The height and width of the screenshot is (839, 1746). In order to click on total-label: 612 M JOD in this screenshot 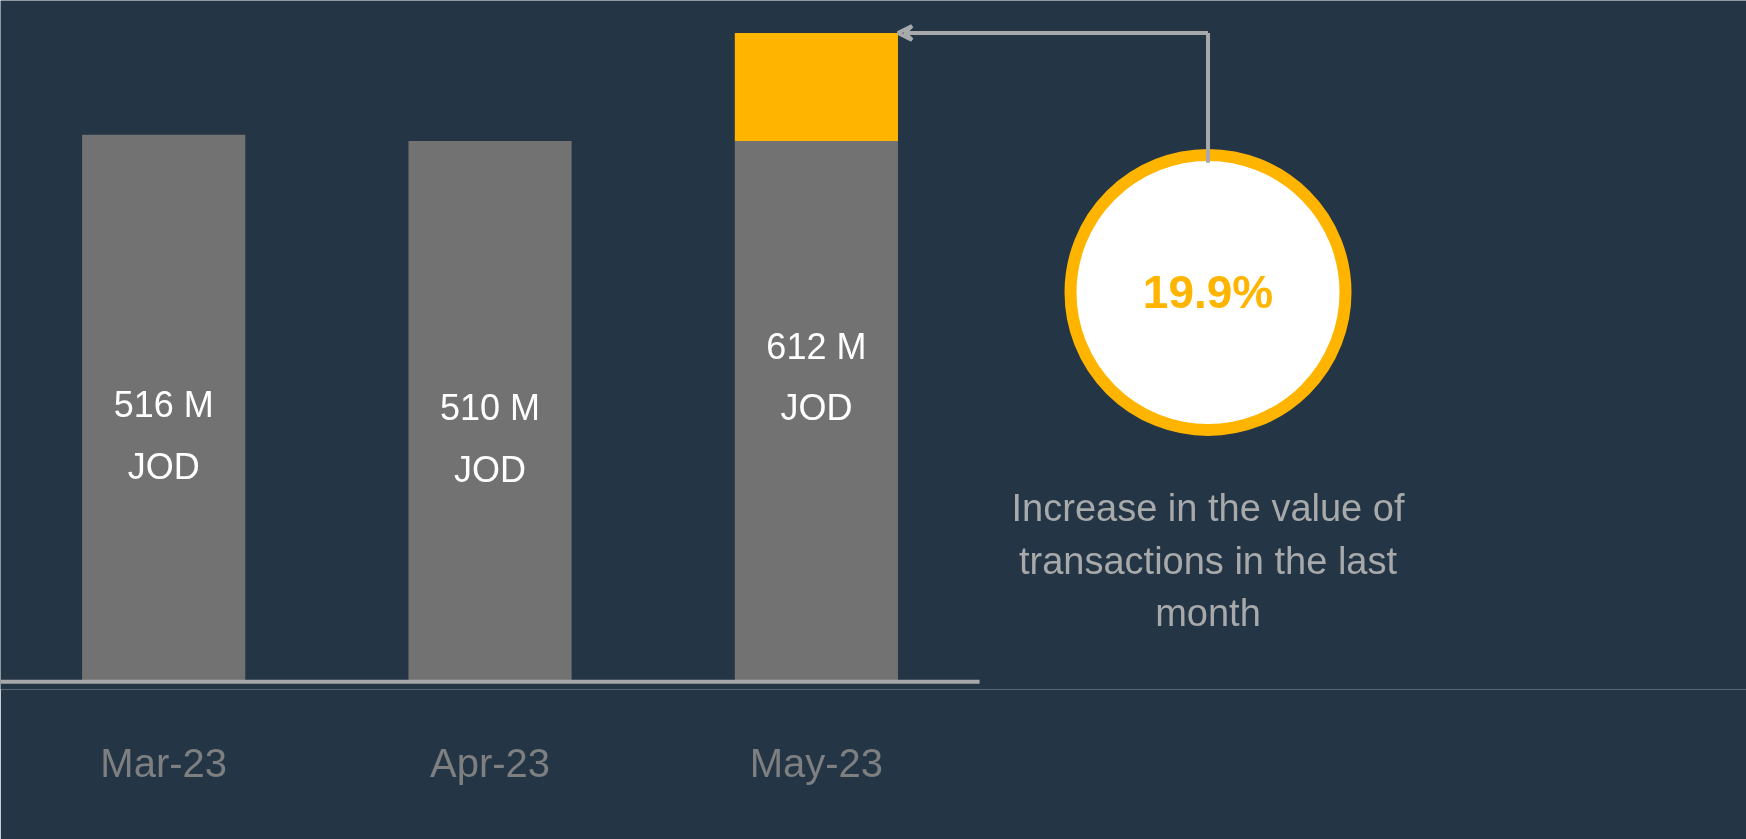, I will do `click(816, 377)`.